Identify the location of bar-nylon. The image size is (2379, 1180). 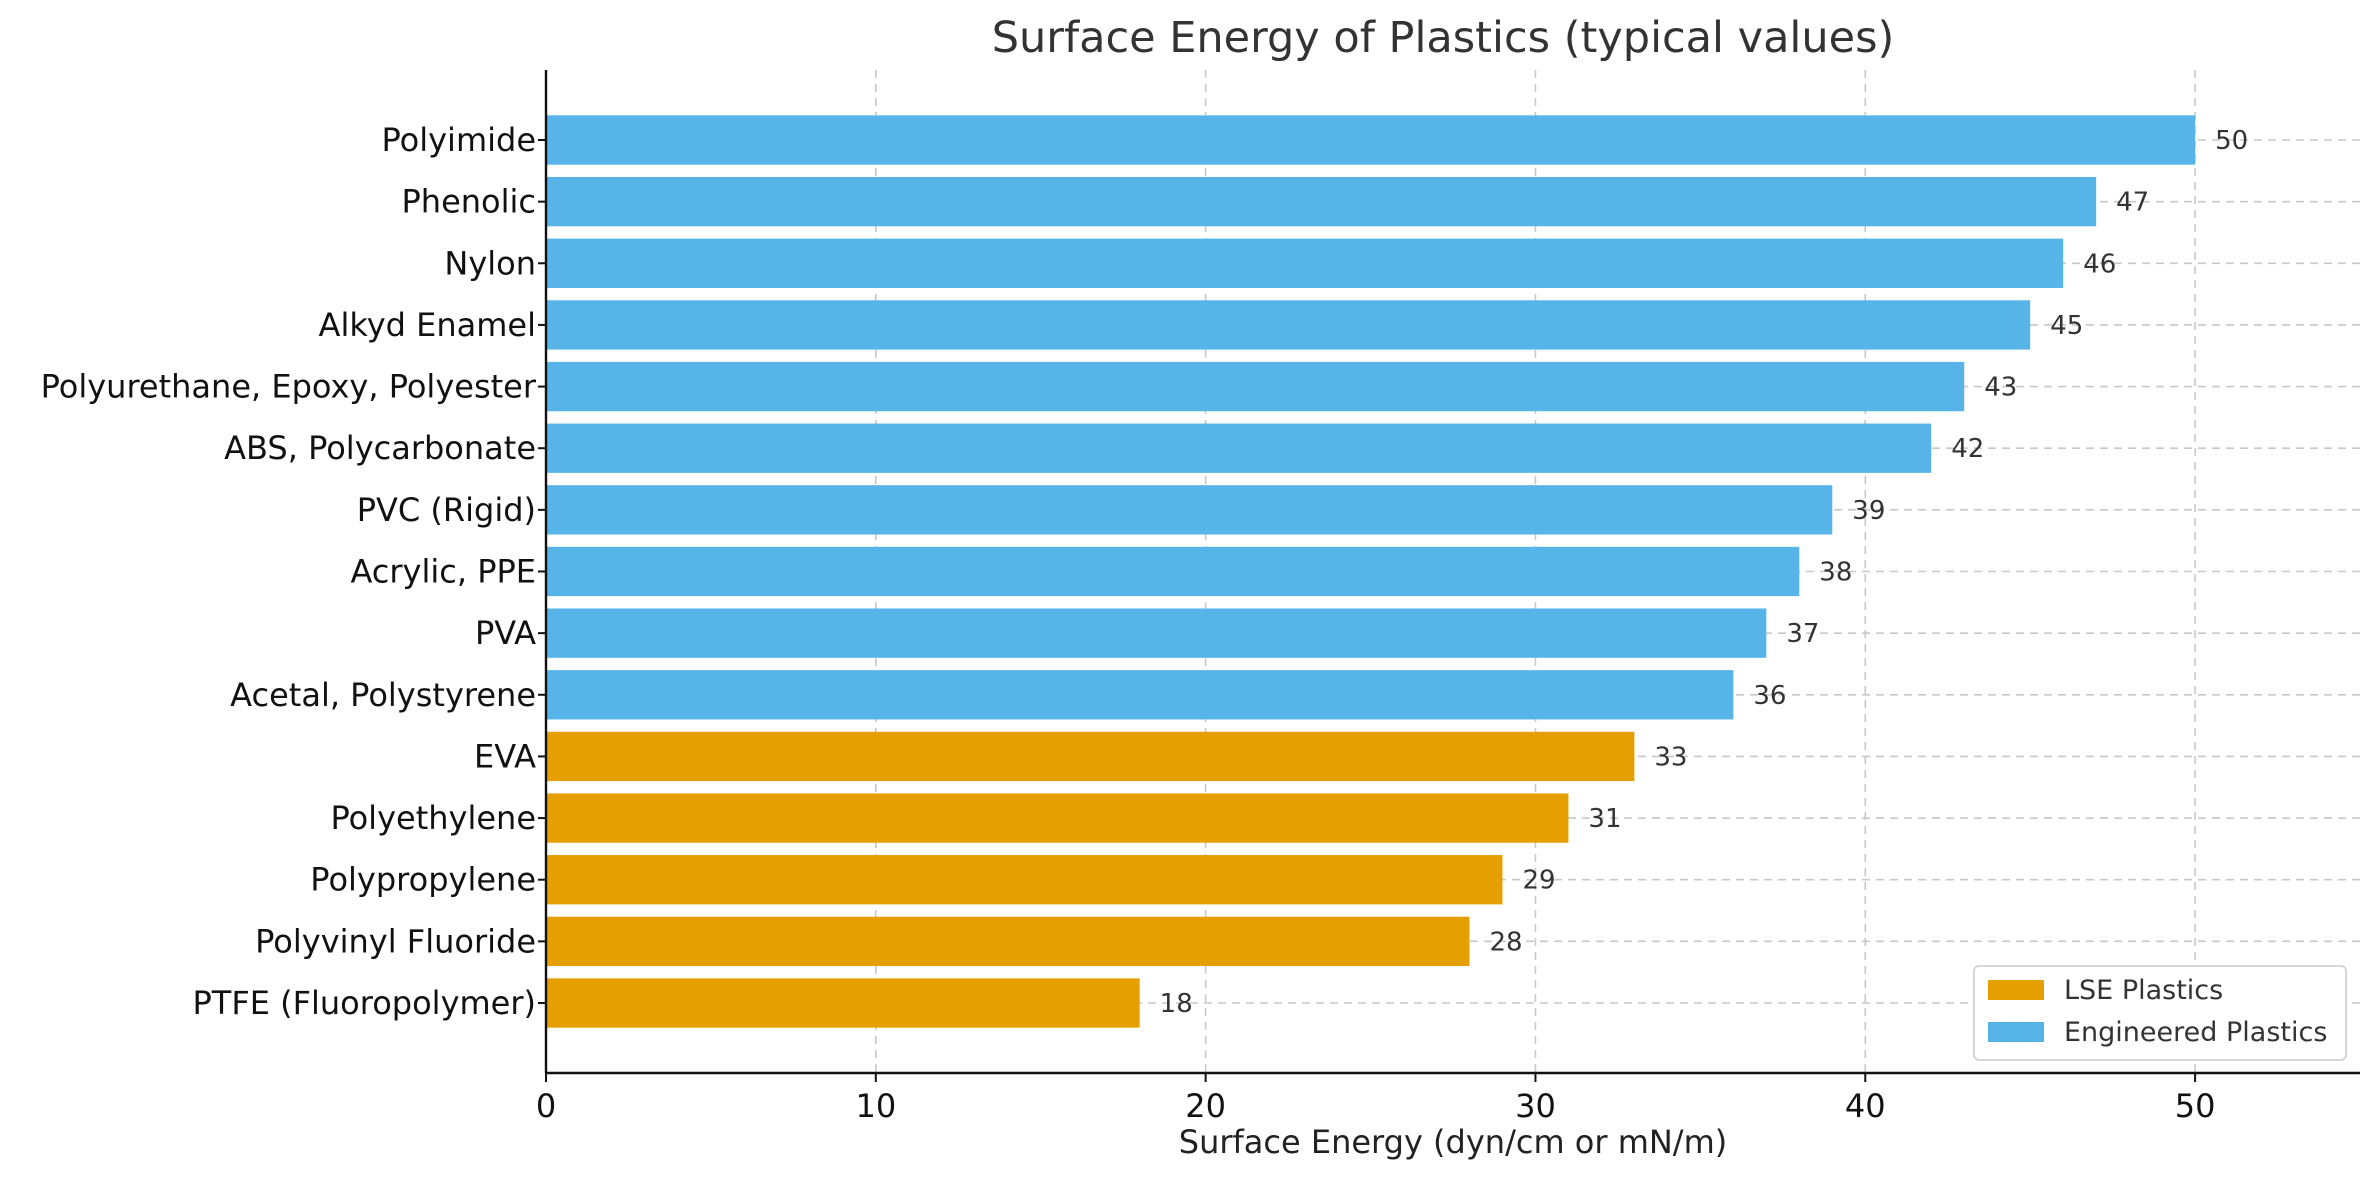
(1305, 263).